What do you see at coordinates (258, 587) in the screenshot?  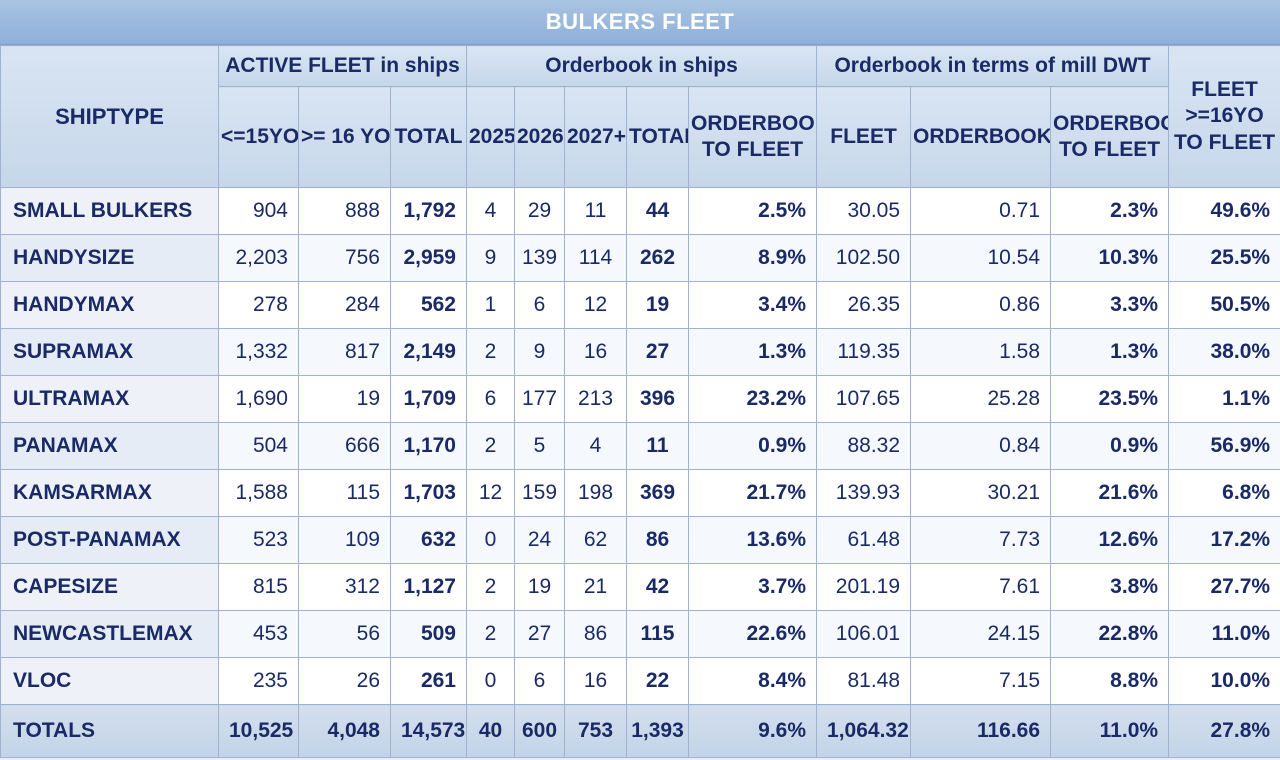 I see `row-le15yo: 815` at bounding box center [258, 587].